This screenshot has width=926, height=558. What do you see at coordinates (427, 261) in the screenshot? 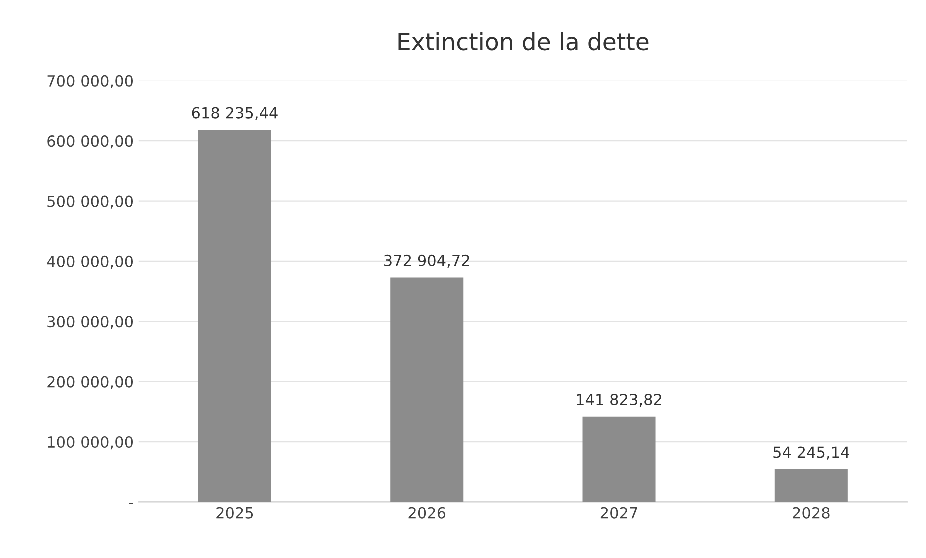
I see `data-label: 372 904,72` at bounding box center [427, 261].